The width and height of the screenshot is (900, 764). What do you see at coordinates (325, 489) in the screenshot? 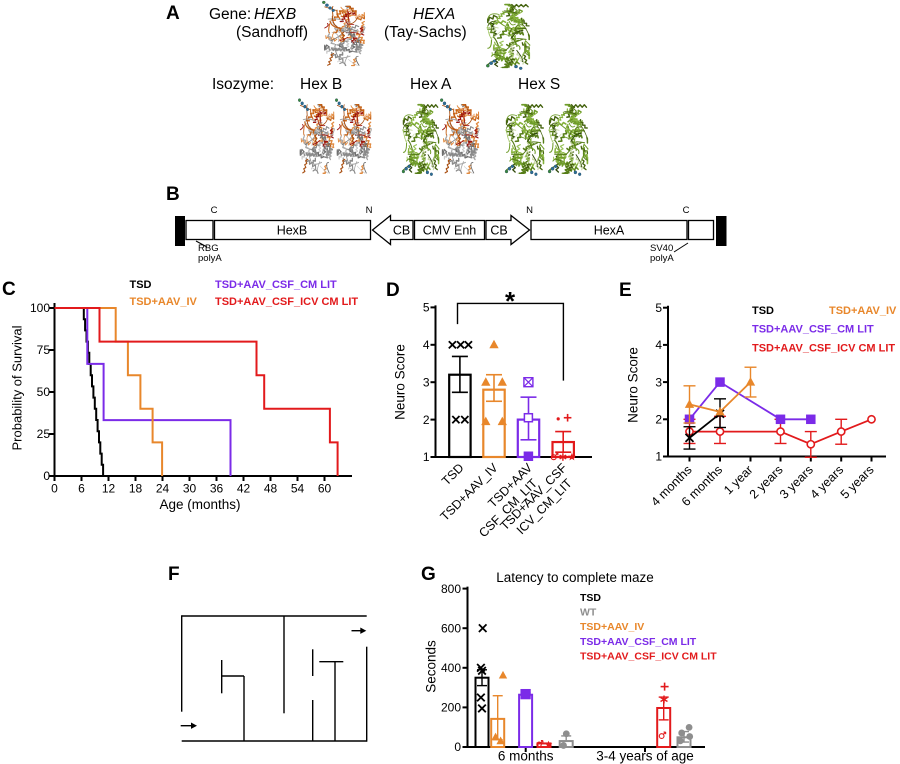
I see `svg-text: 60` at bounding box center [325, 489].